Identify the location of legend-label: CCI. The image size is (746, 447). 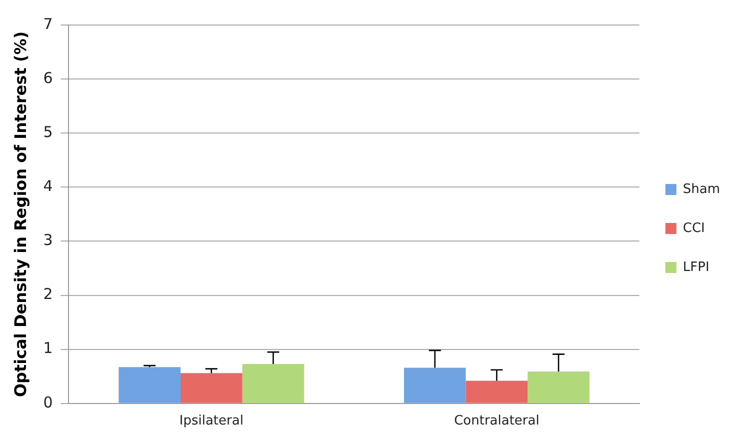
(693, 228).